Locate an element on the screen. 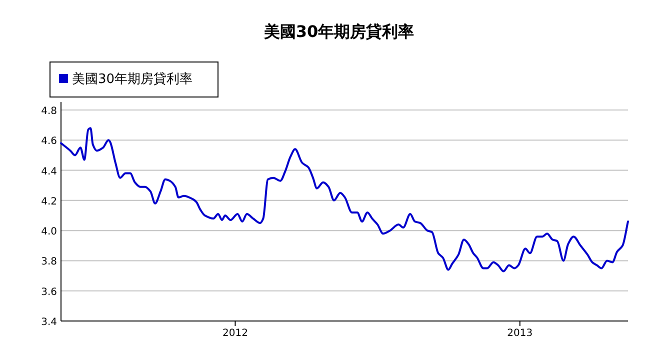 The height and width of the screenshot is (347, 658). legend-label: 美國30年期房貸利率 is located at coordinates (132, 79).